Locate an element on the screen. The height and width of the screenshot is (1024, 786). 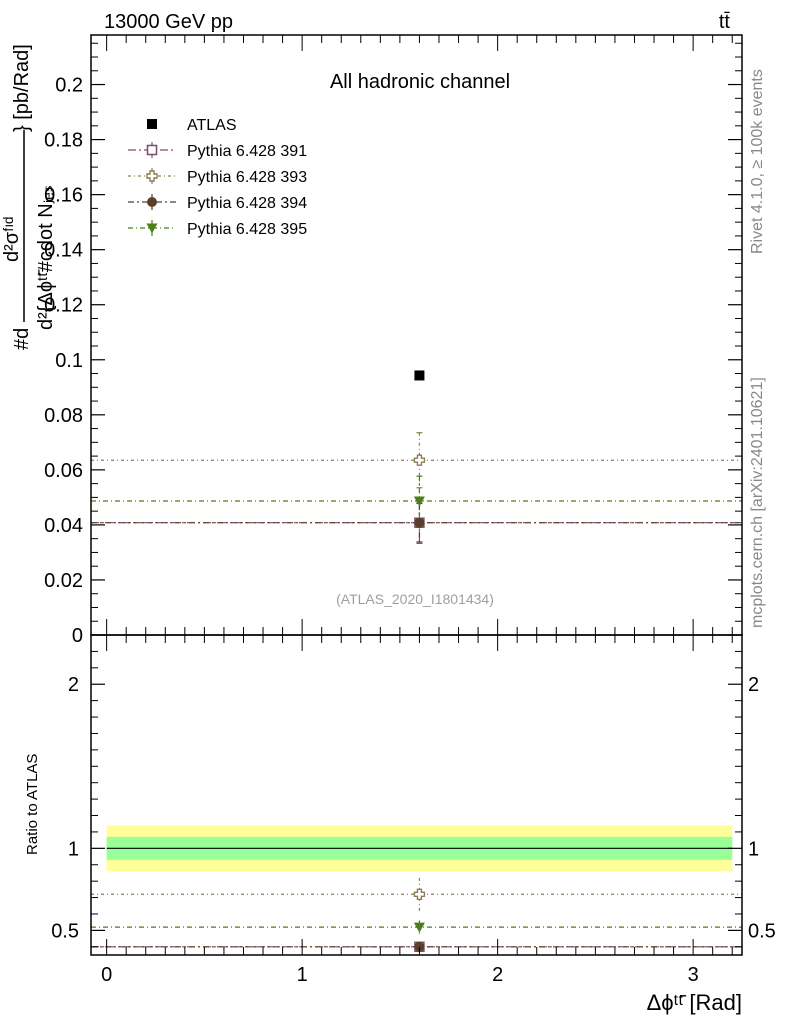
ratio-y-tick-label-right: 2 is located at coordinates (753, 685).